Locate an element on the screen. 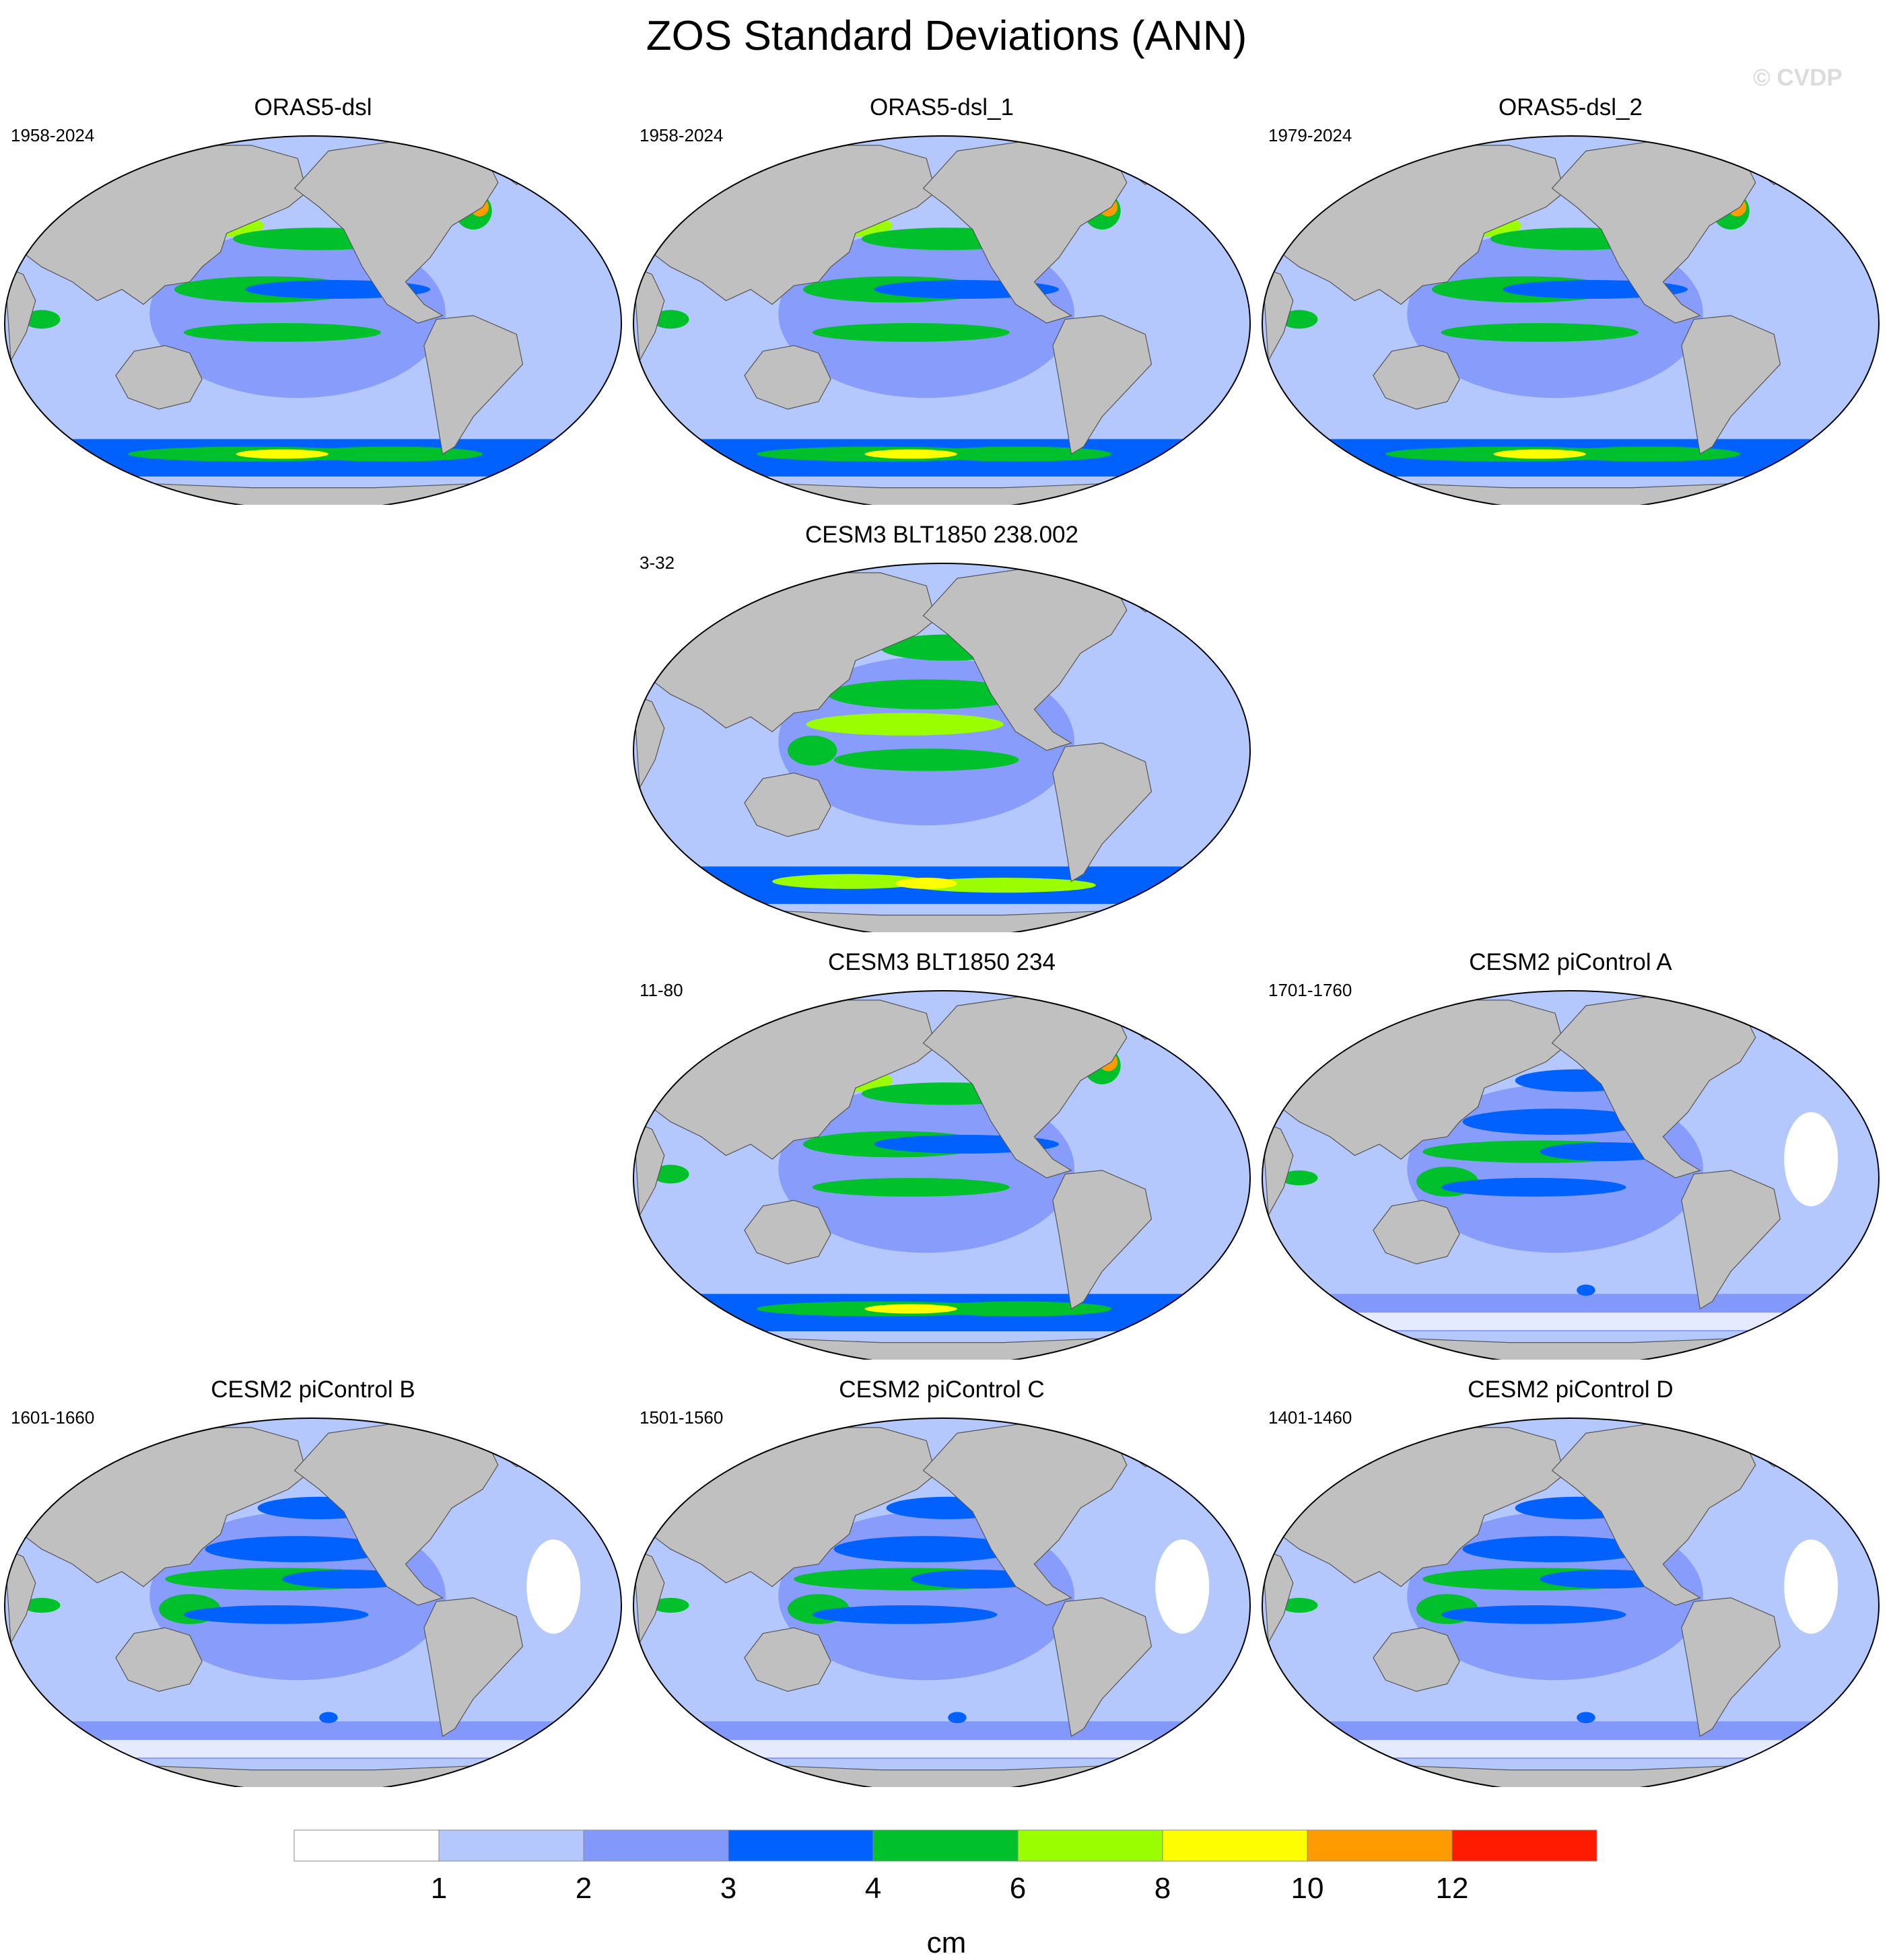  panel-title: ORAS5-dsl_1 is located at coordinates (942, 107).